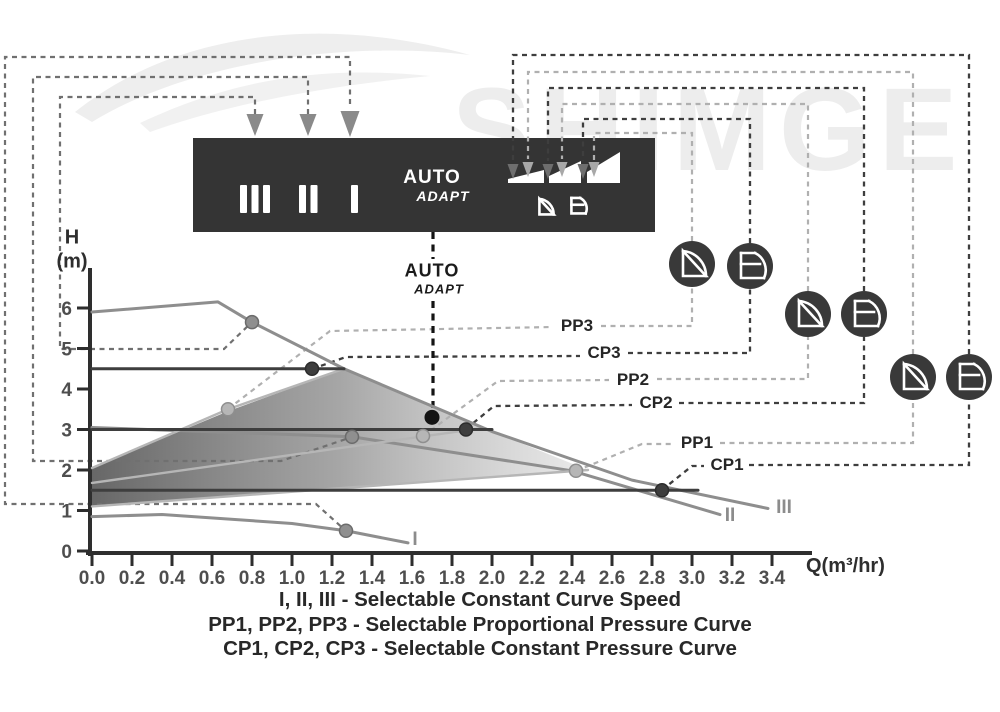 This screenshot has height=712, width=1000. Describe the element at coordinates (624, 457) in the screenshot. I see `connector-pp1-left` at that location.